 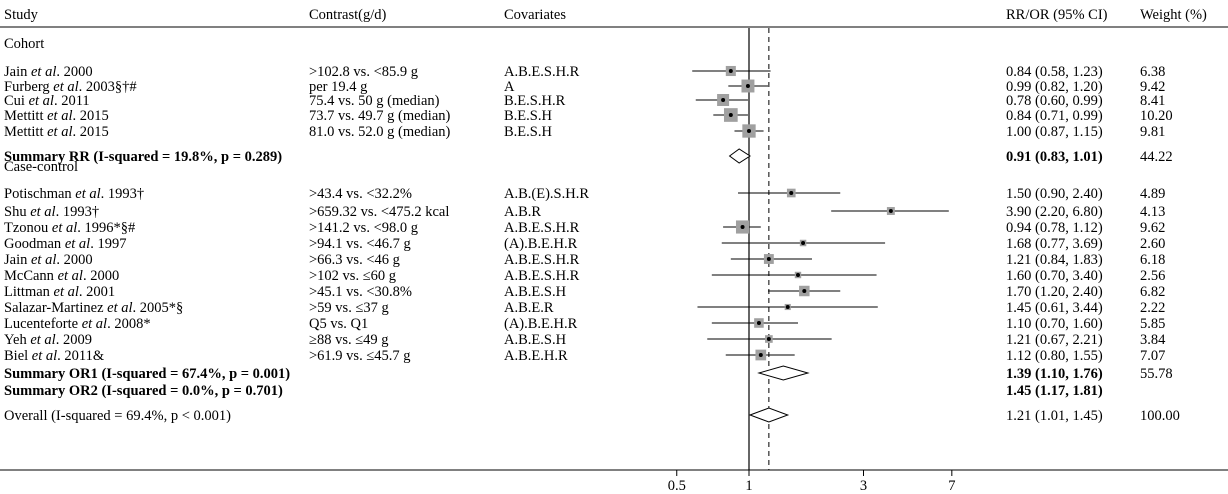 I want to click on contrast-cell: >102.8 vs. <85.9 g, so click(x=363, y=72).